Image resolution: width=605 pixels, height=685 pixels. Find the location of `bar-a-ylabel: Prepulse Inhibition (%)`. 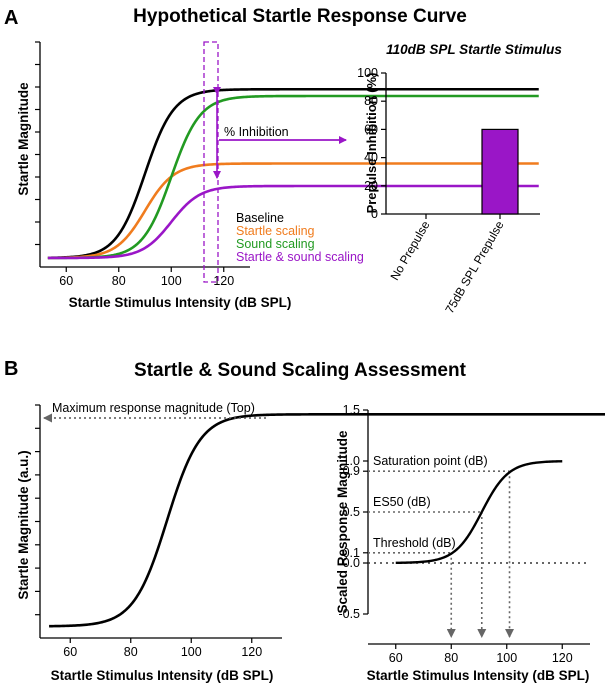

bar-a-ylabel: Prepulse Inhibition (%) is located at coordinates (371, 143).